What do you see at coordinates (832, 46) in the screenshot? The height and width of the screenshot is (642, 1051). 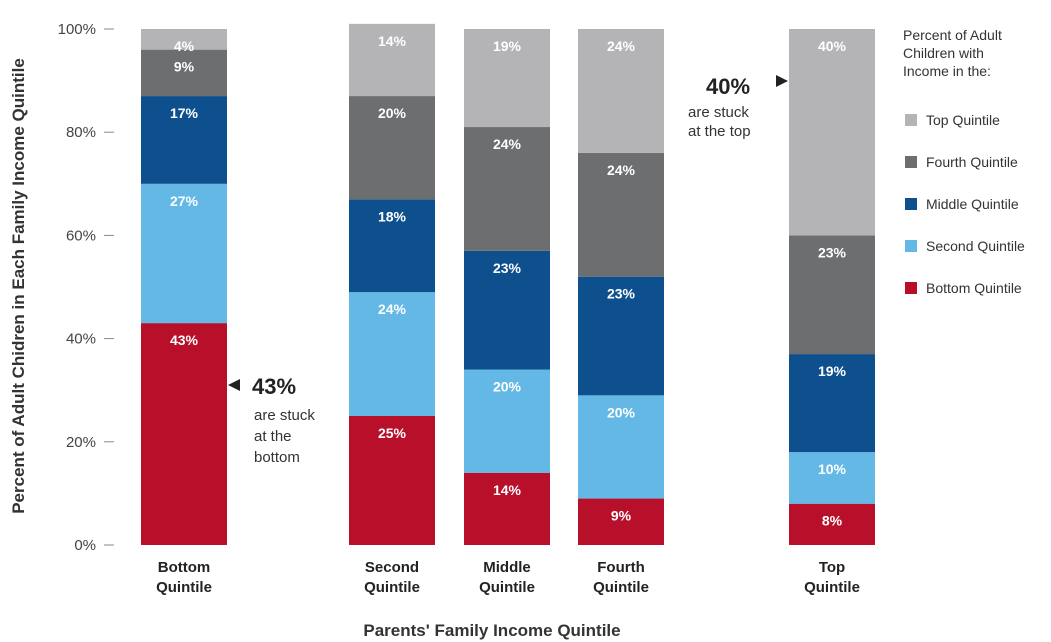 I see `segment-value-label: 40%` at bounding box center [832, 46].